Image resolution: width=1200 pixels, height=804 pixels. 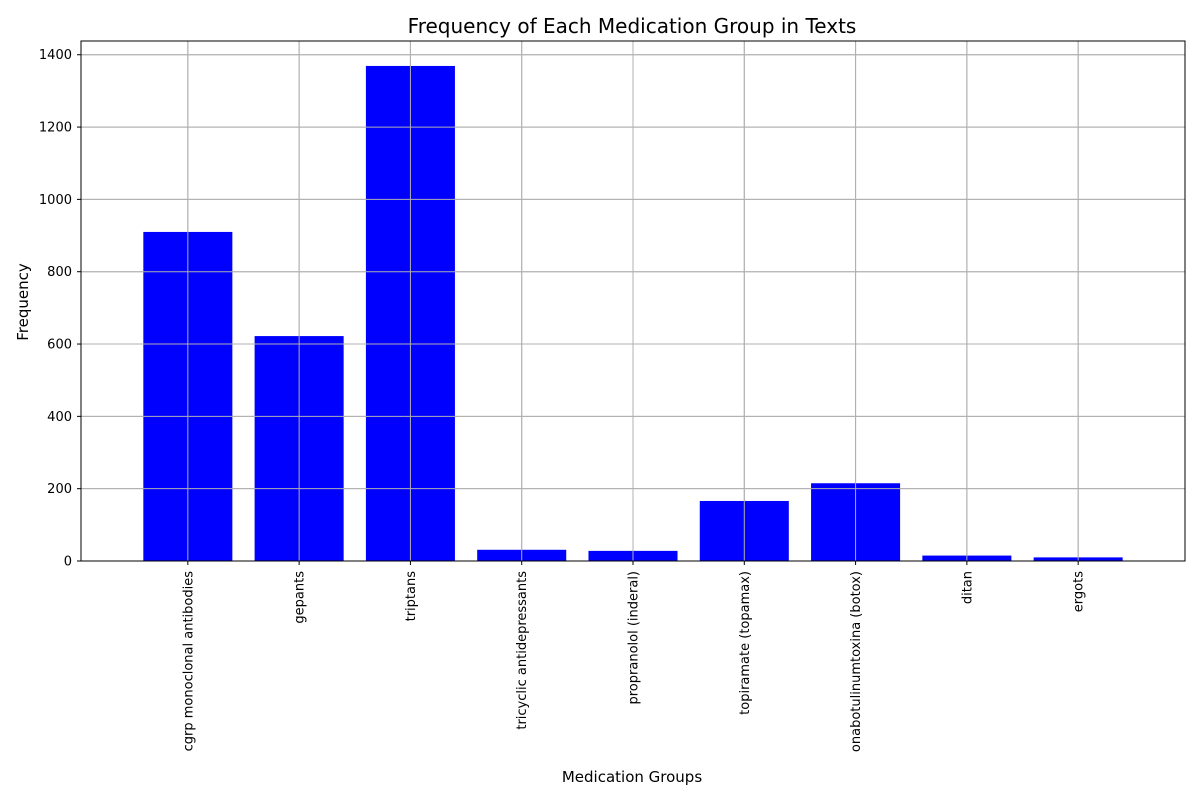 I want to click on y-axis-label: Frequency, so click(x=23, y=302).